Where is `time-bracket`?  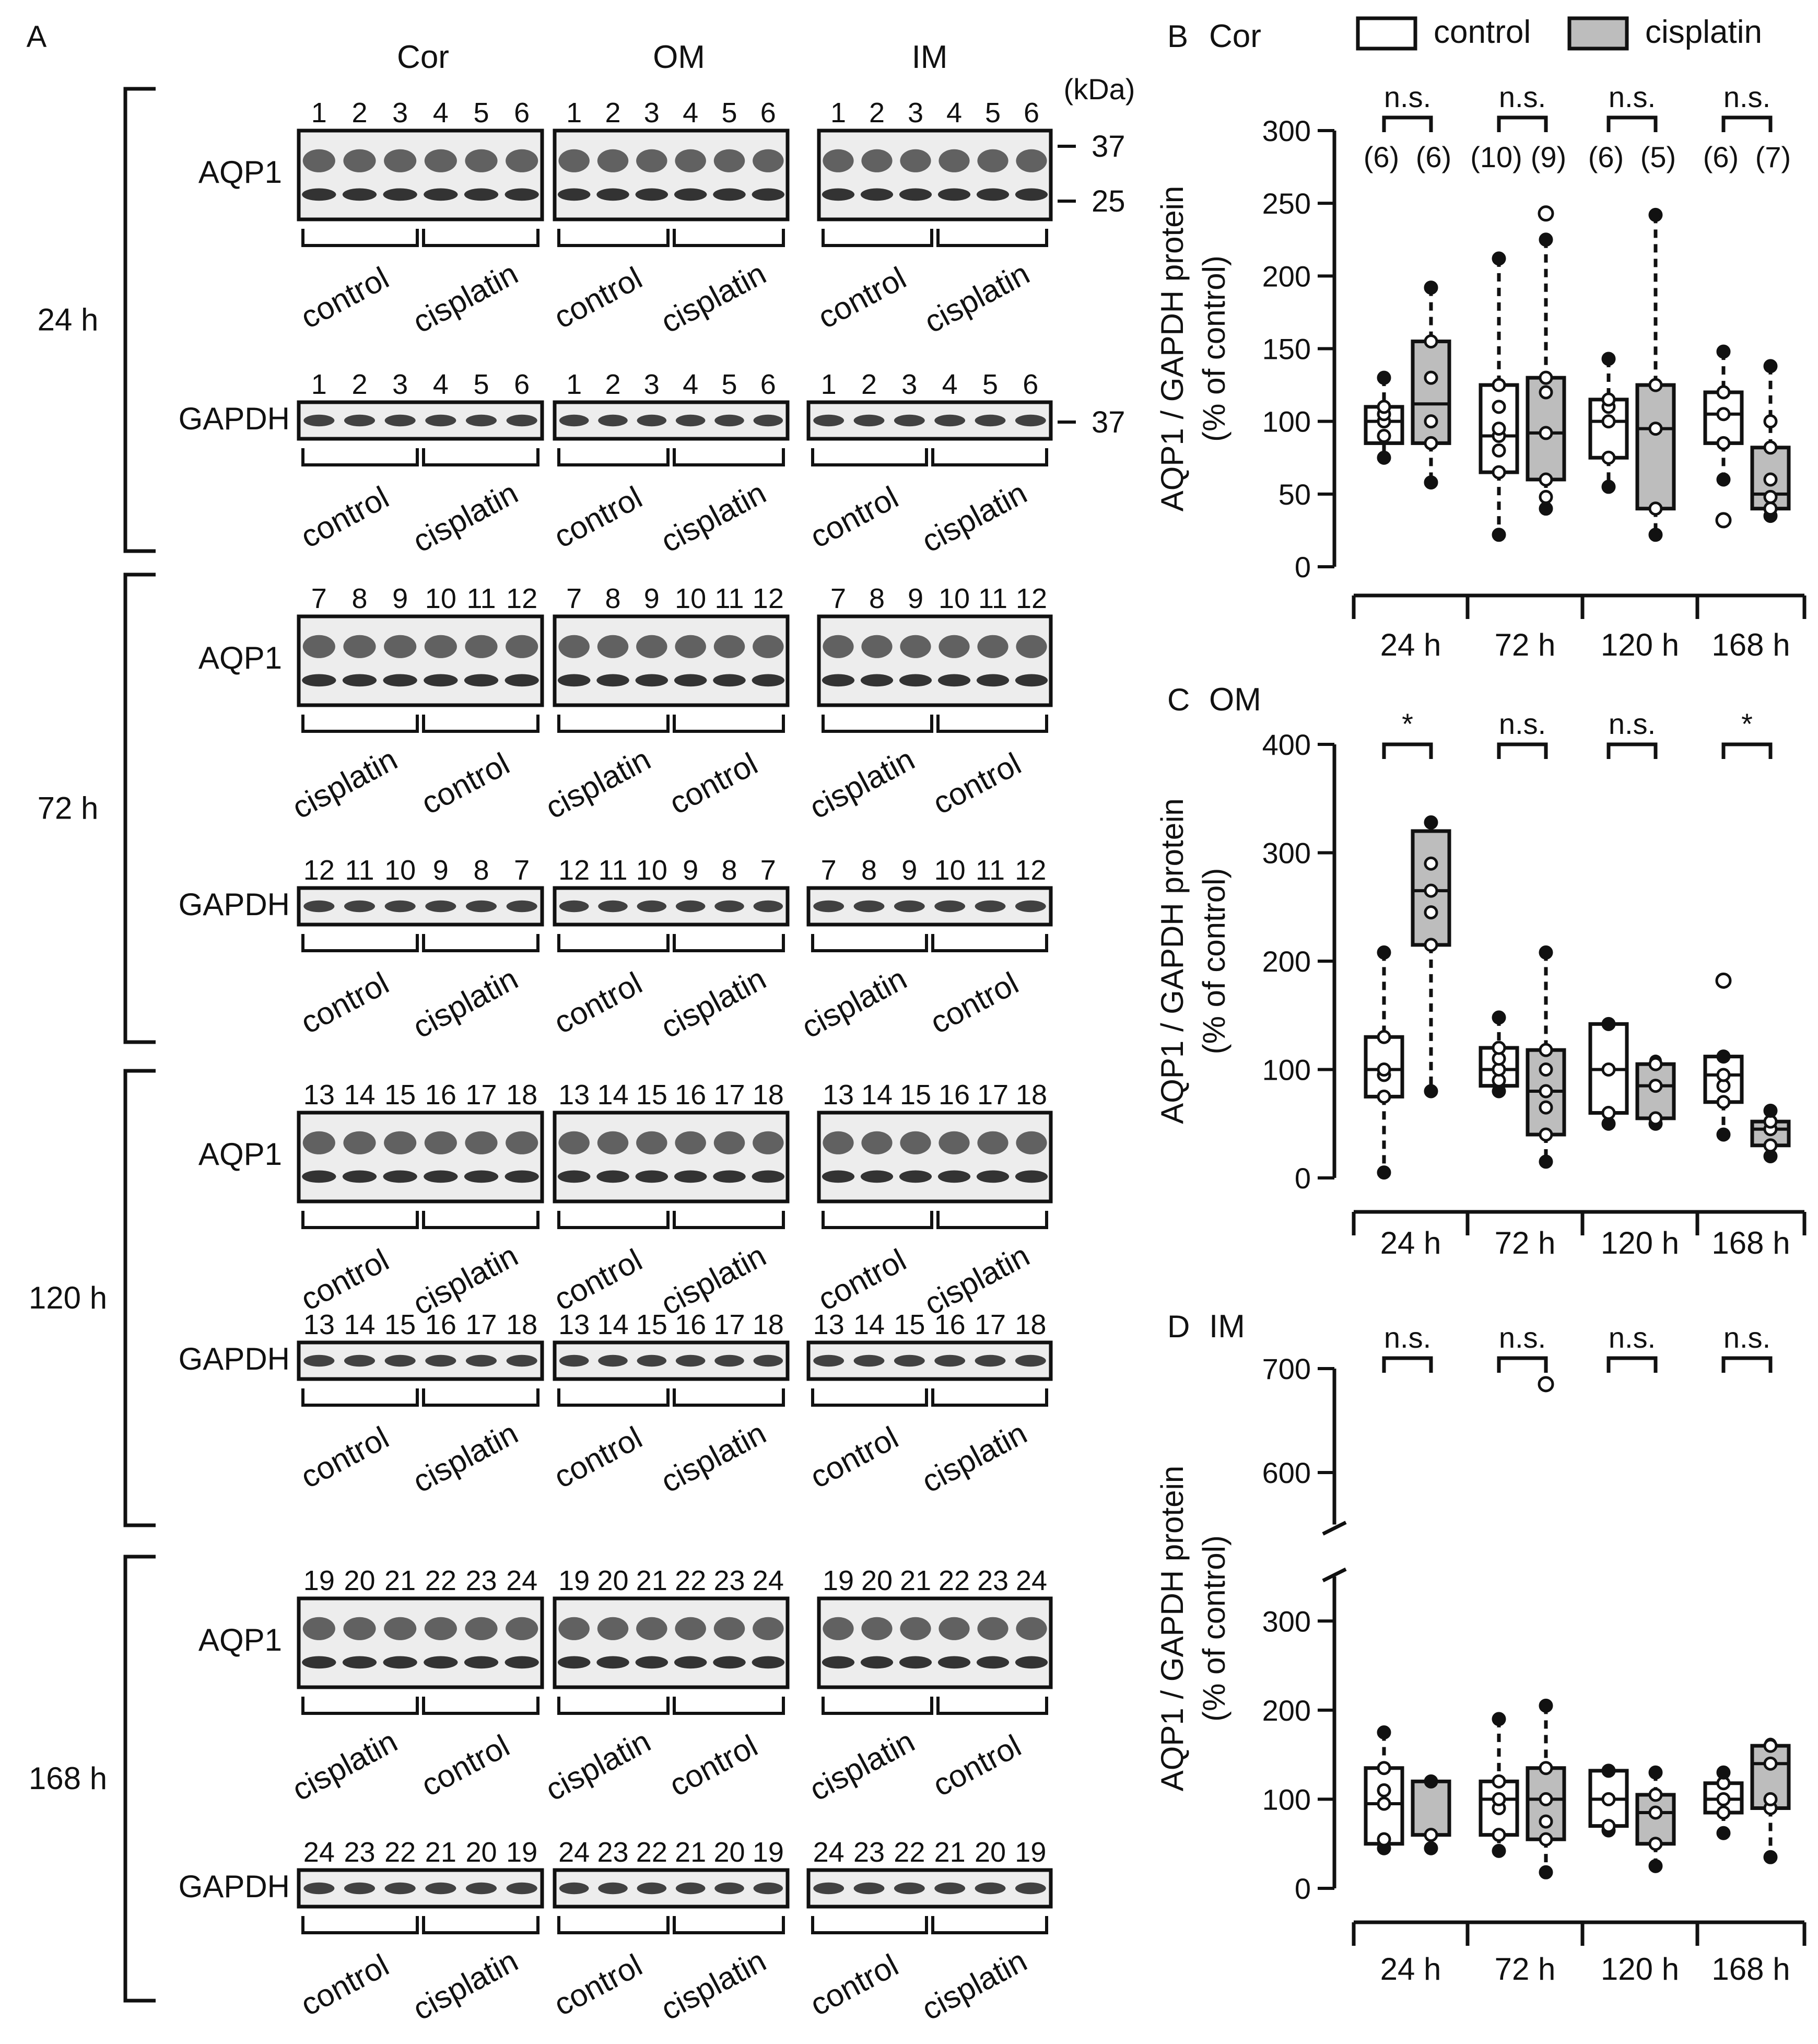
time-bracket is located at coordinates (139, 1779).